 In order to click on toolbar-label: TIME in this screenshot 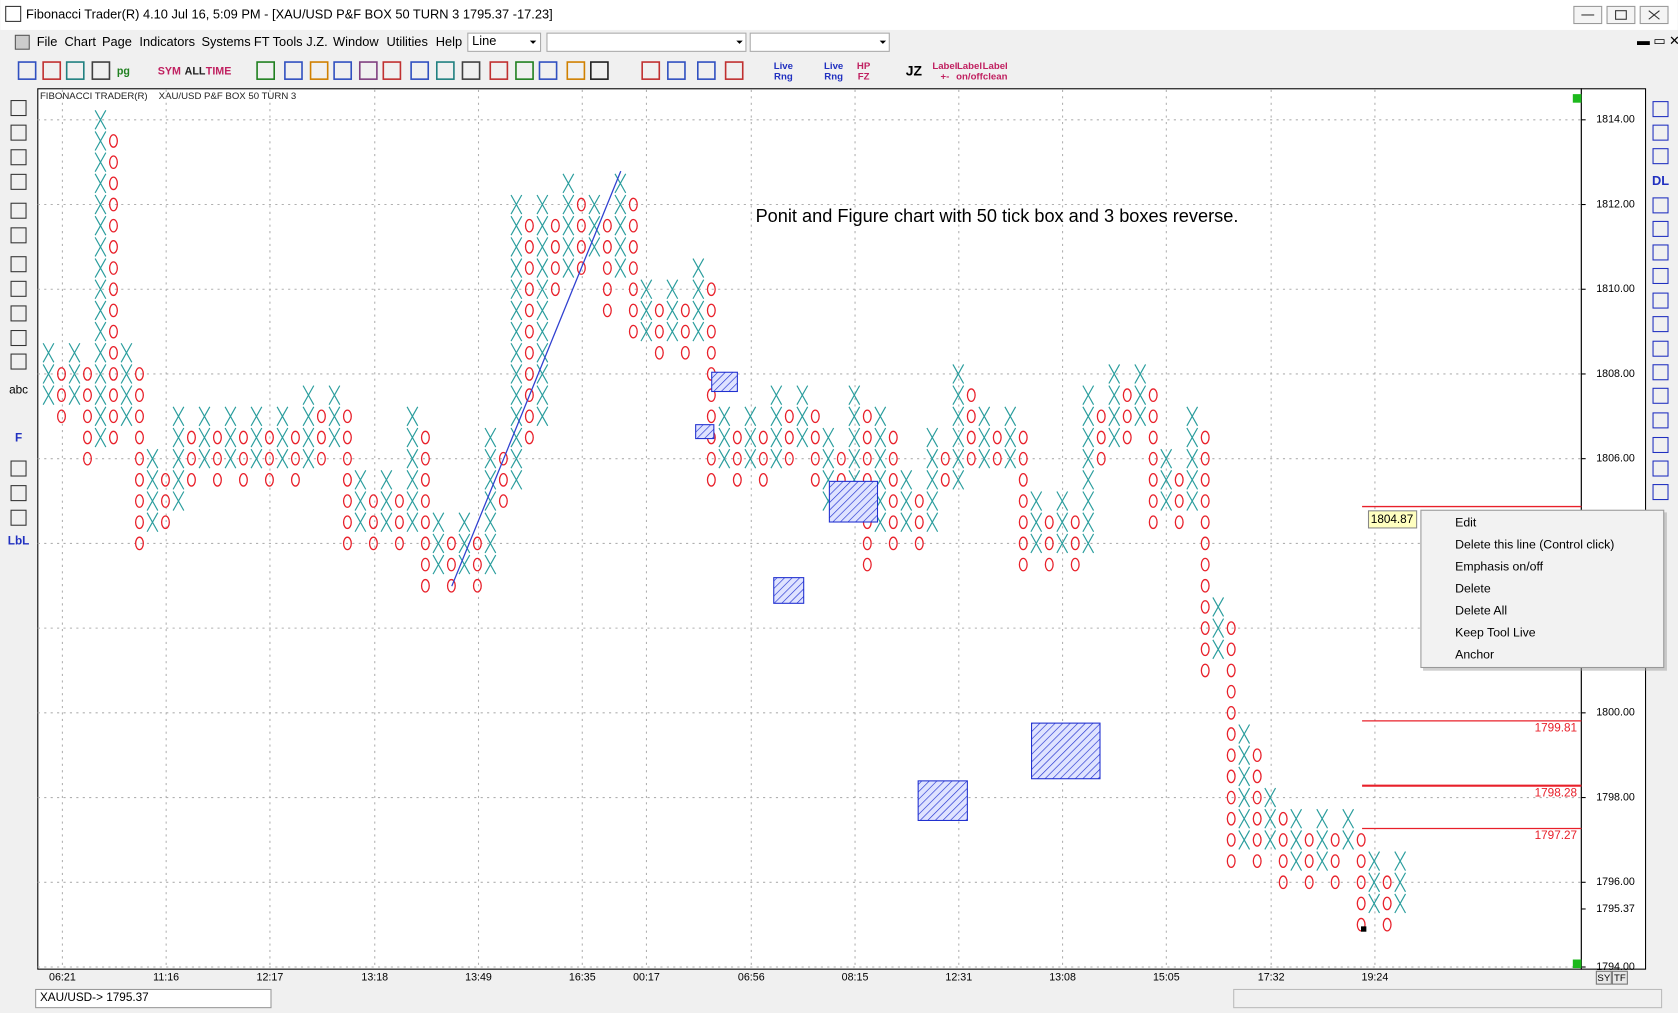, I will do `click(219, 71)`.